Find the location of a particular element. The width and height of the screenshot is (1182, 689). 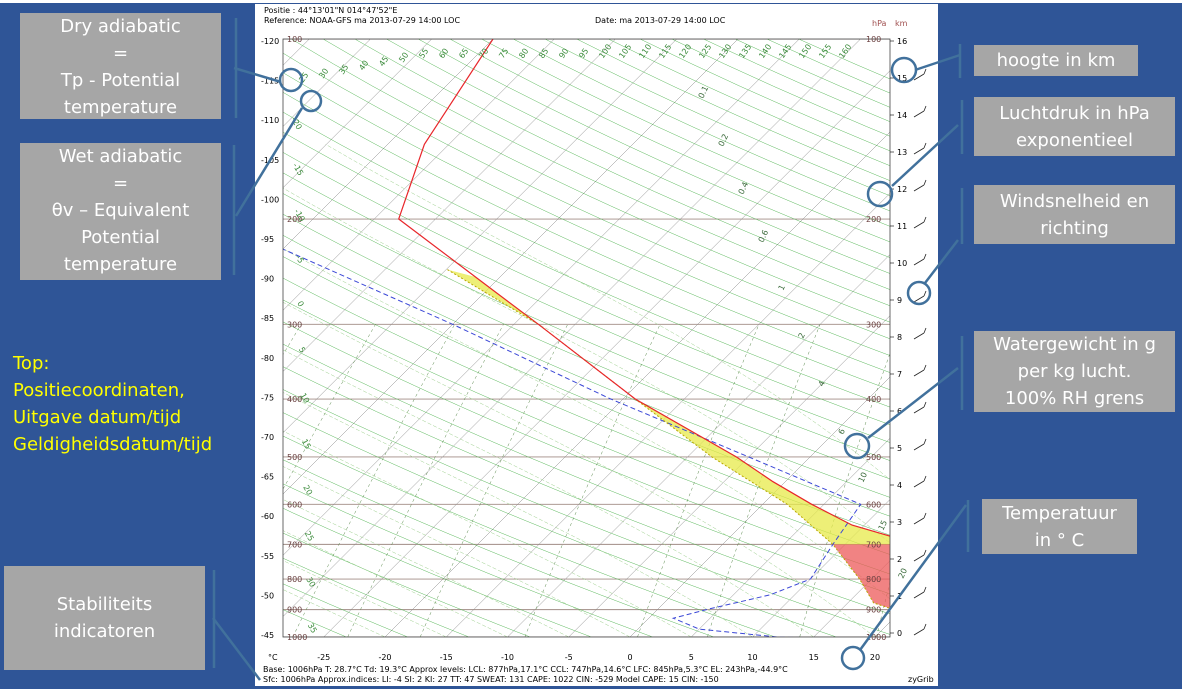

callout-connector is located at coordinates (236, 649).